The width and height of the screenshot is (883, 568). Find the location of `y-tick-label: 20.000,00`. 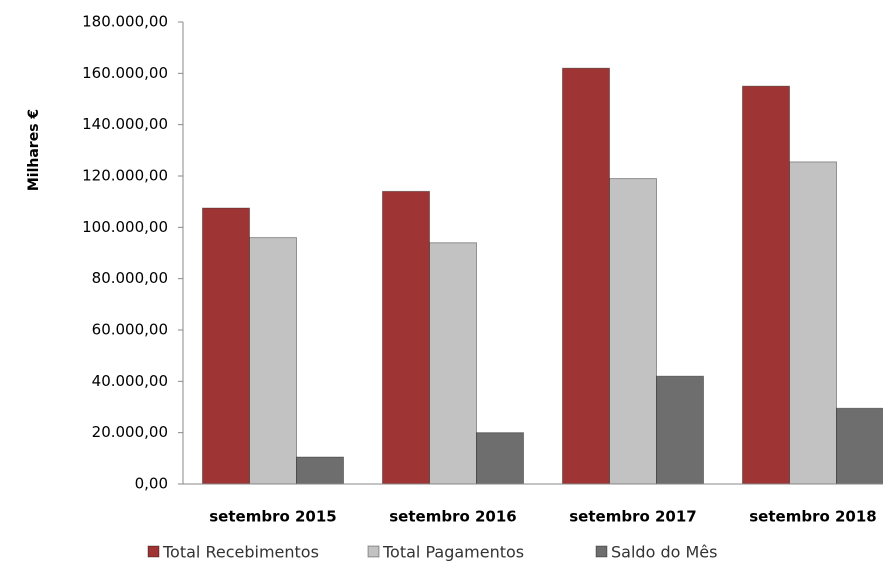

y-tick-label: 20.000,00 is located at coordinates (130, 432).